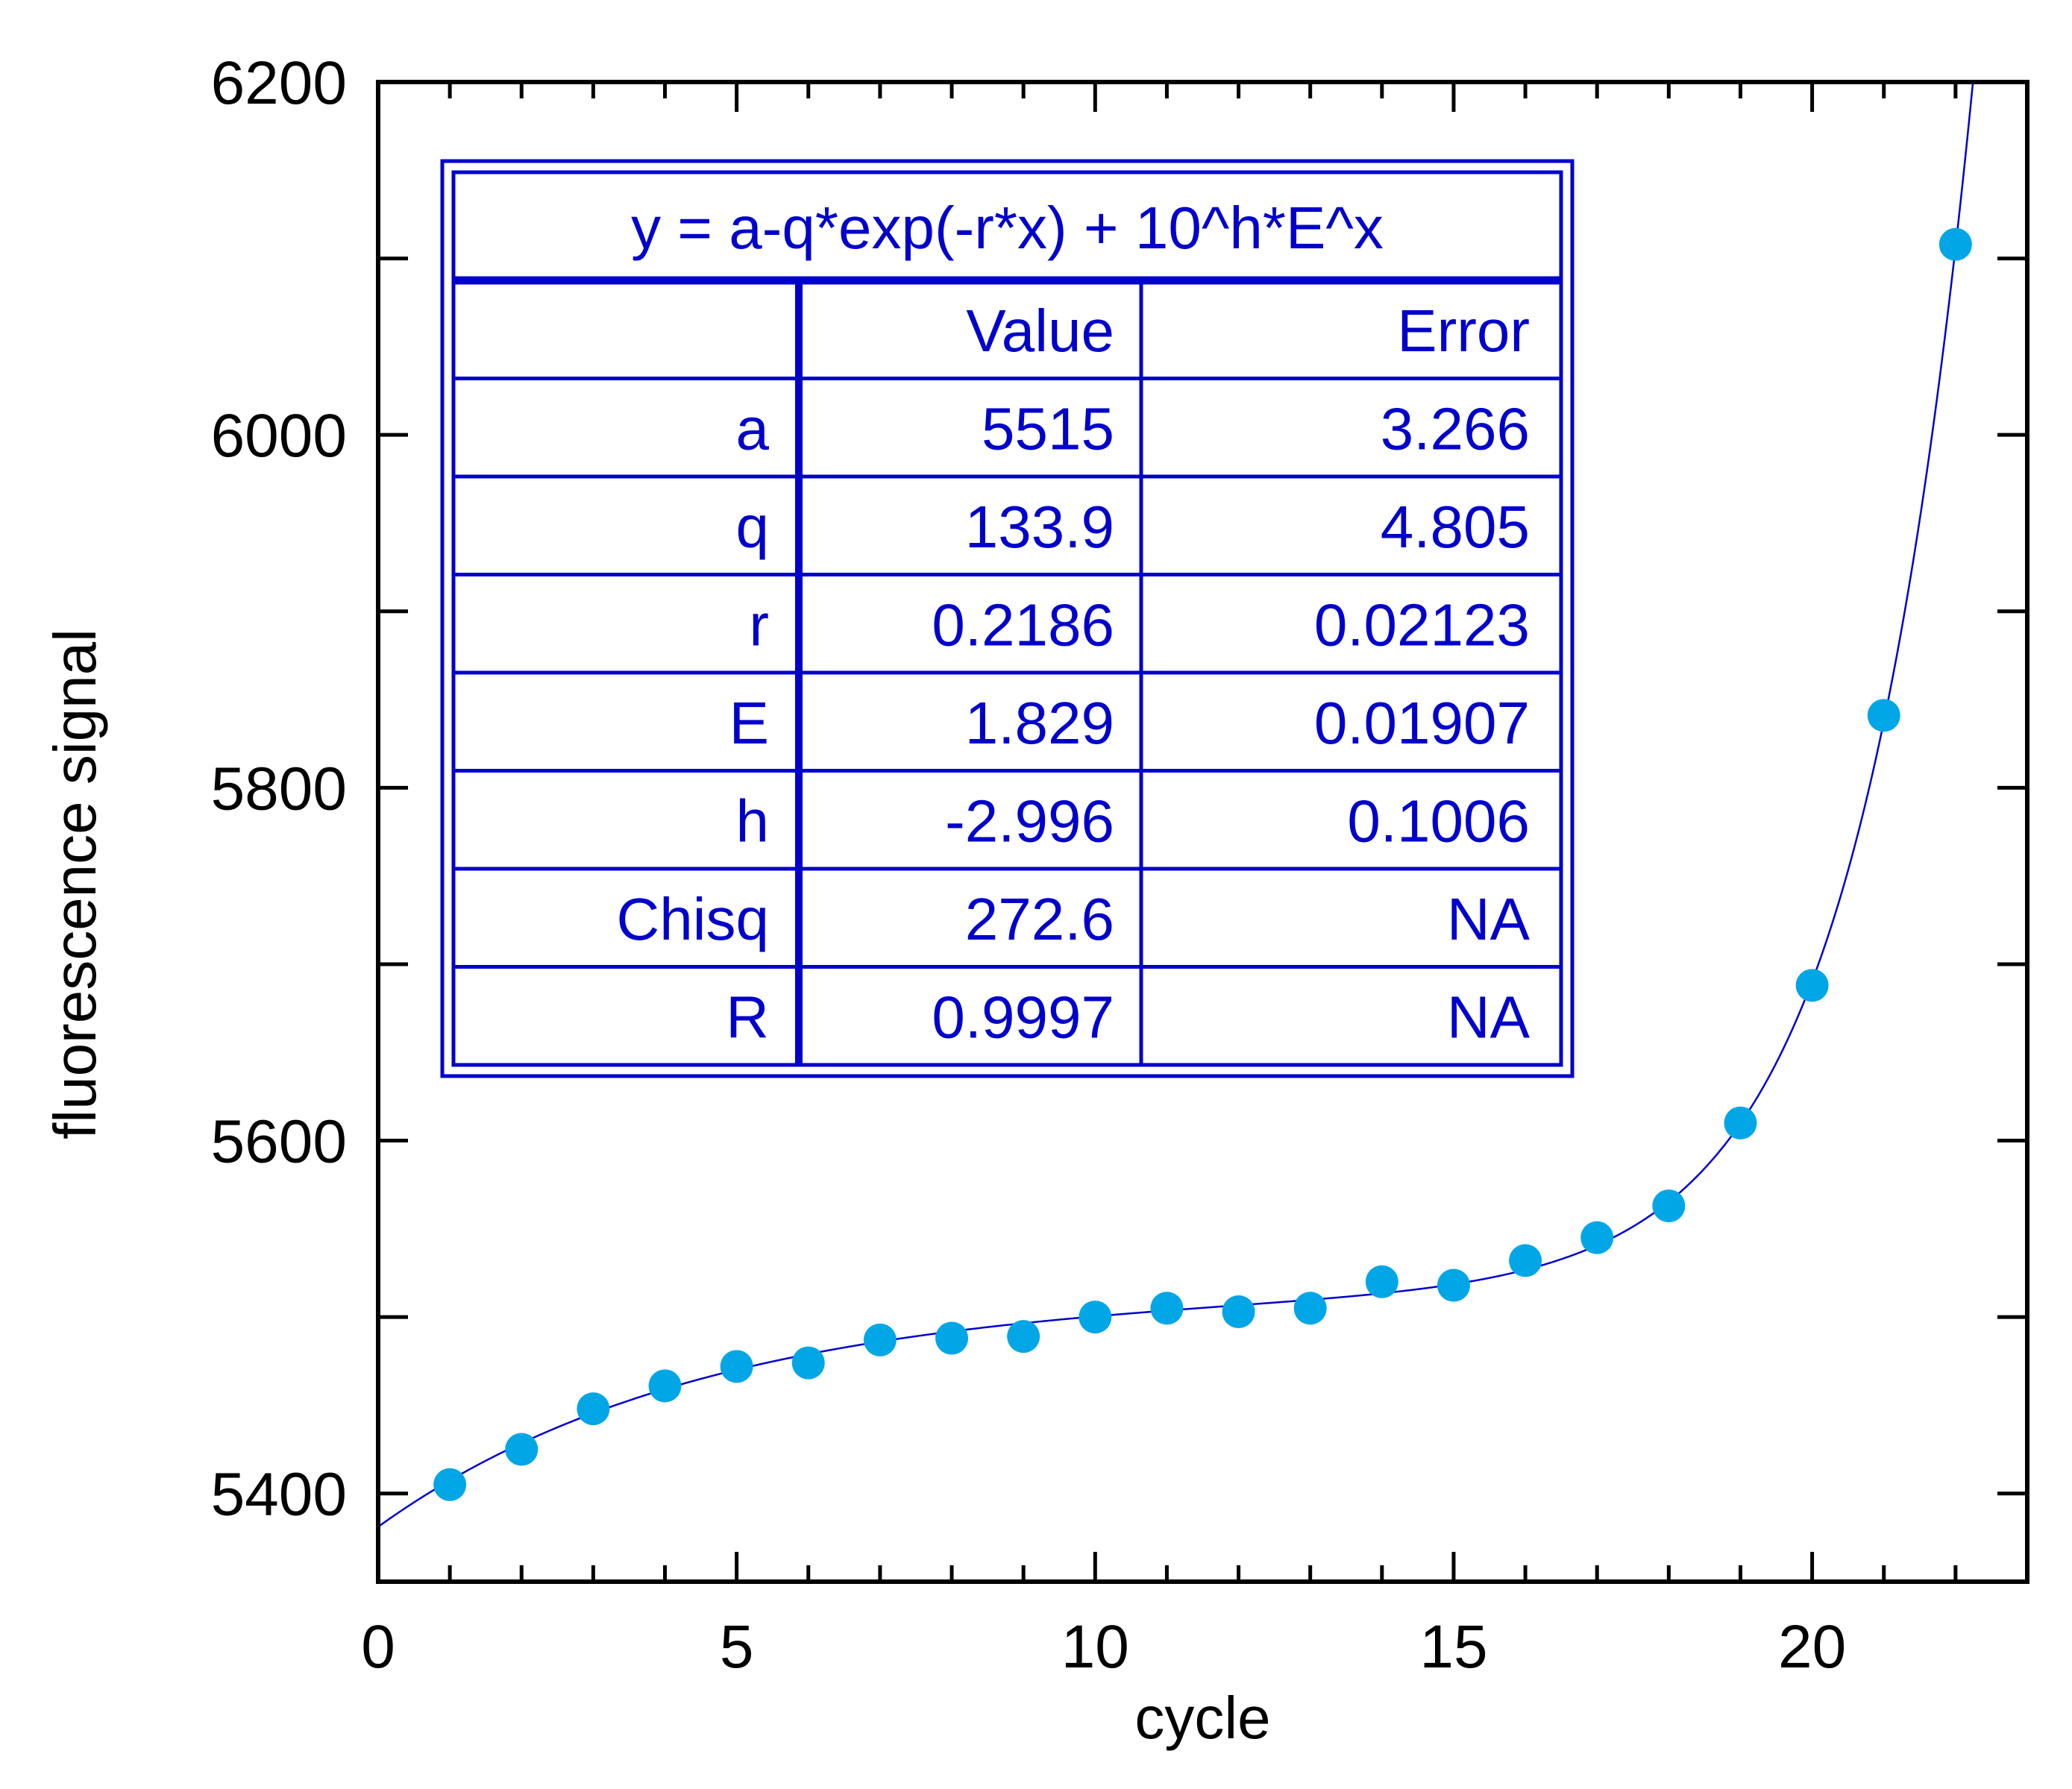 The height and width of the screenshot is (1789, 2072). What do you see at coordinates (753, 428) in the screenshot?
I see `legend-cell: a` at bounding box center [753, 428].